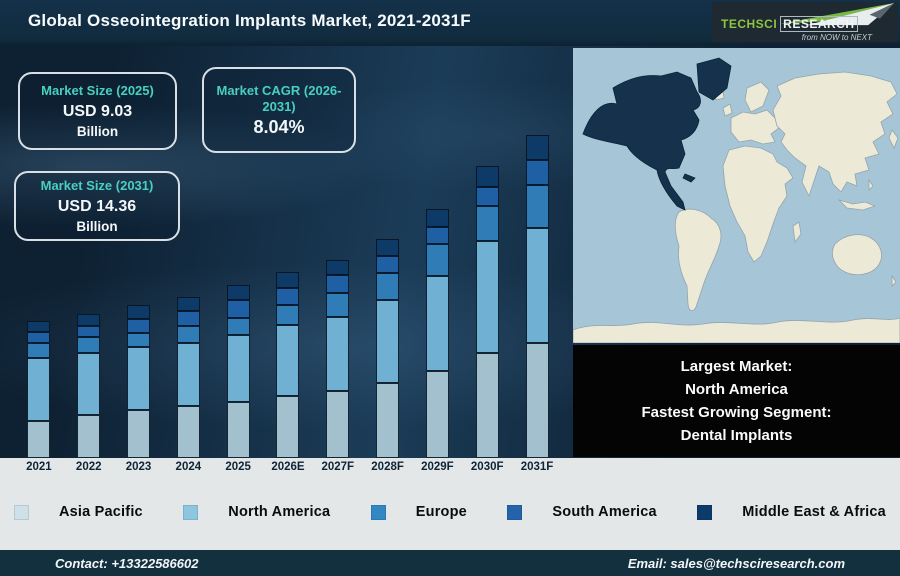 This screenshot has width=900, height=576. What do you see at coordinates (127, 563) in the screenshot?
I see `contact-text: Contact: +13322586602` at bounding box center [127, 563].